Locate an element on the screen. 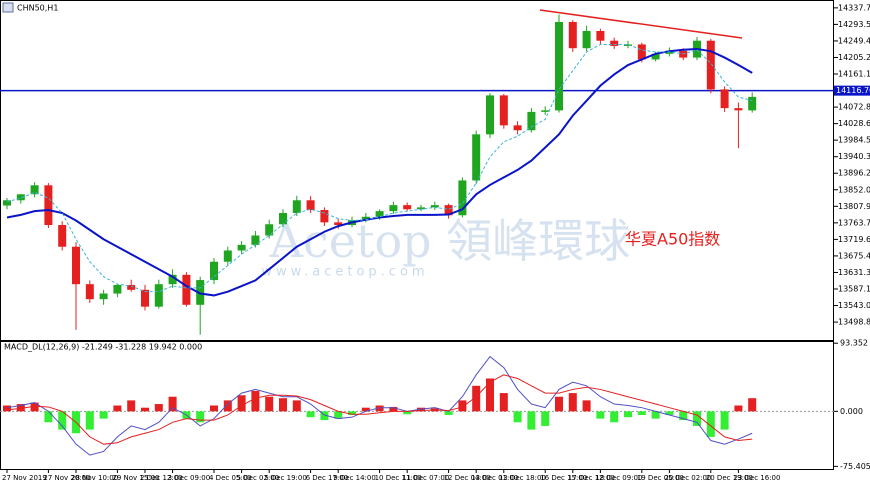 This screenshot has width=870, height=484. x-tick-label: 16 Dec 15:00 is located at coordinates (563, 478).